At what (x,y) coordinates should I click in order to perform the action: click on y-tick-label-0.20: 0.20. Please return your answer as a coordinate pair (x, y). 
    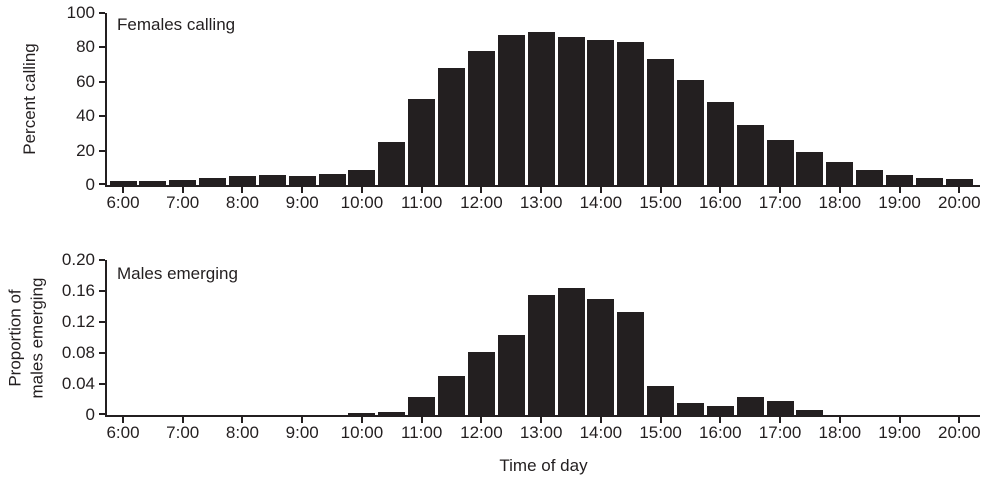
    Looking at the image, I should click on (78, 259).